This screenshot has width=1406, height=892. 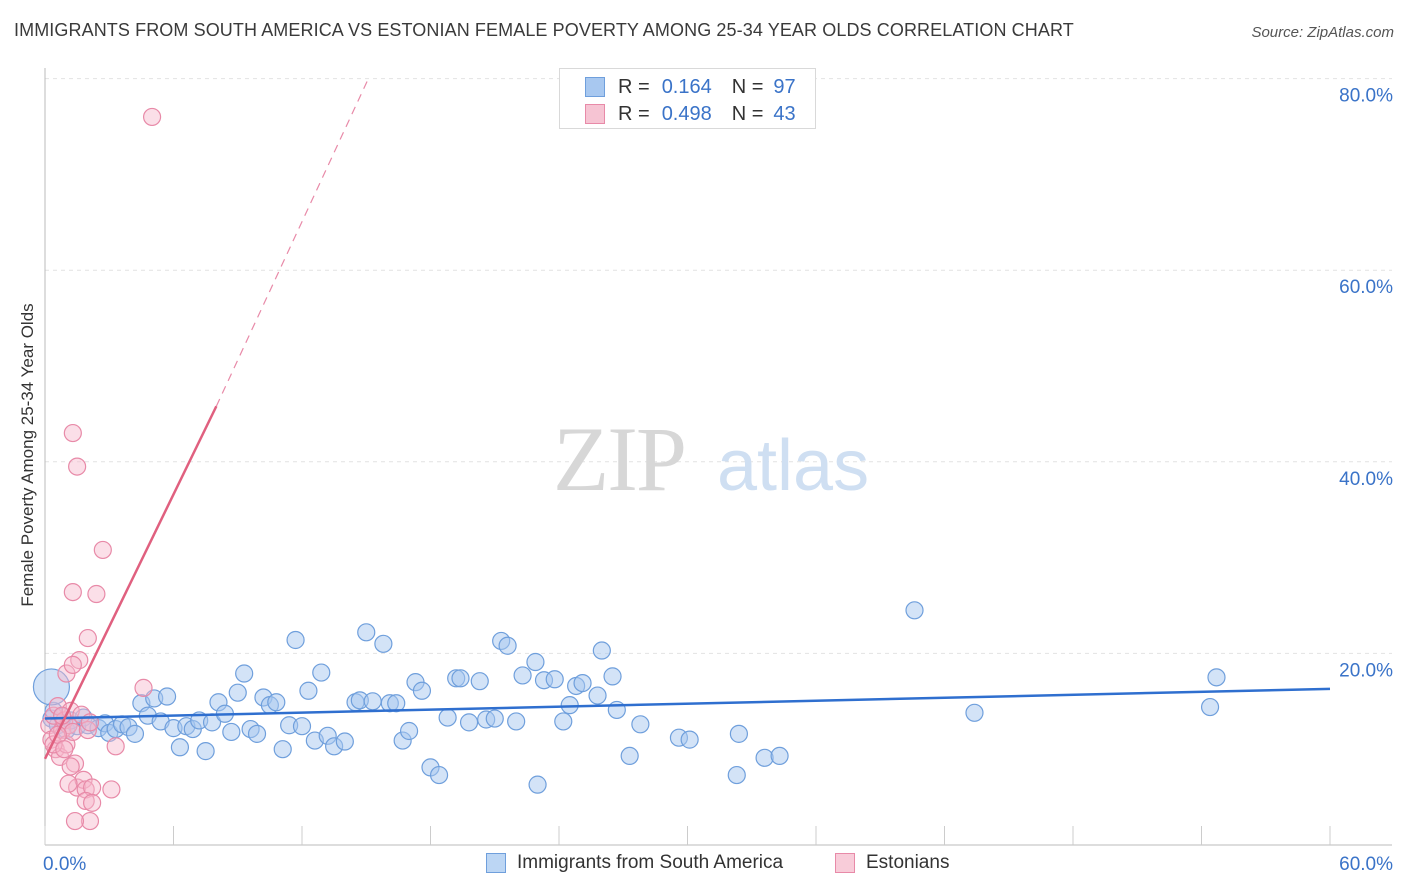 What do you see at coordinates (1322, 32) in the screenshot?
I see `chart-source: Source: ZipAtlas.com` at bounding box center [1322, 32].